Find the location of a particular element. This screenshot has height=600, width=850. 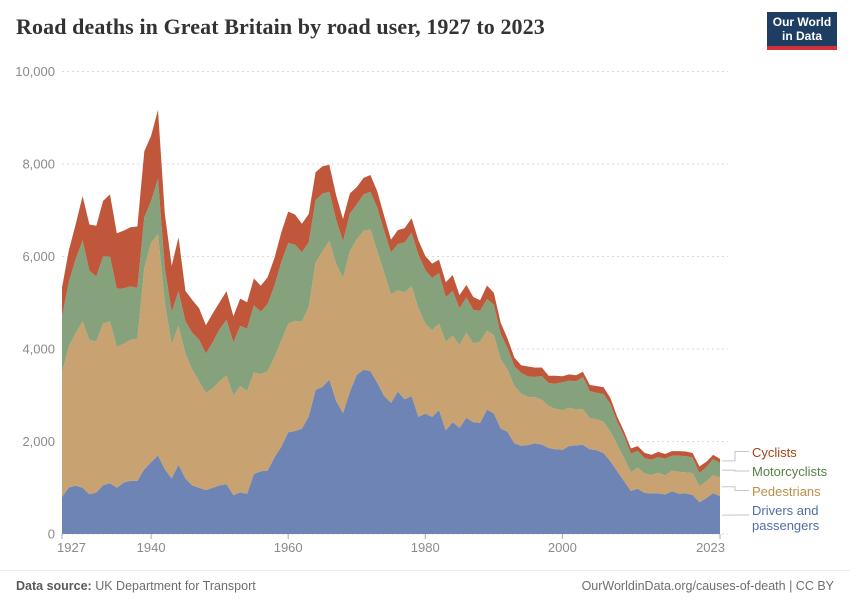

y-axis-tick-label: 10,000 is located at coordinates (35, 71).